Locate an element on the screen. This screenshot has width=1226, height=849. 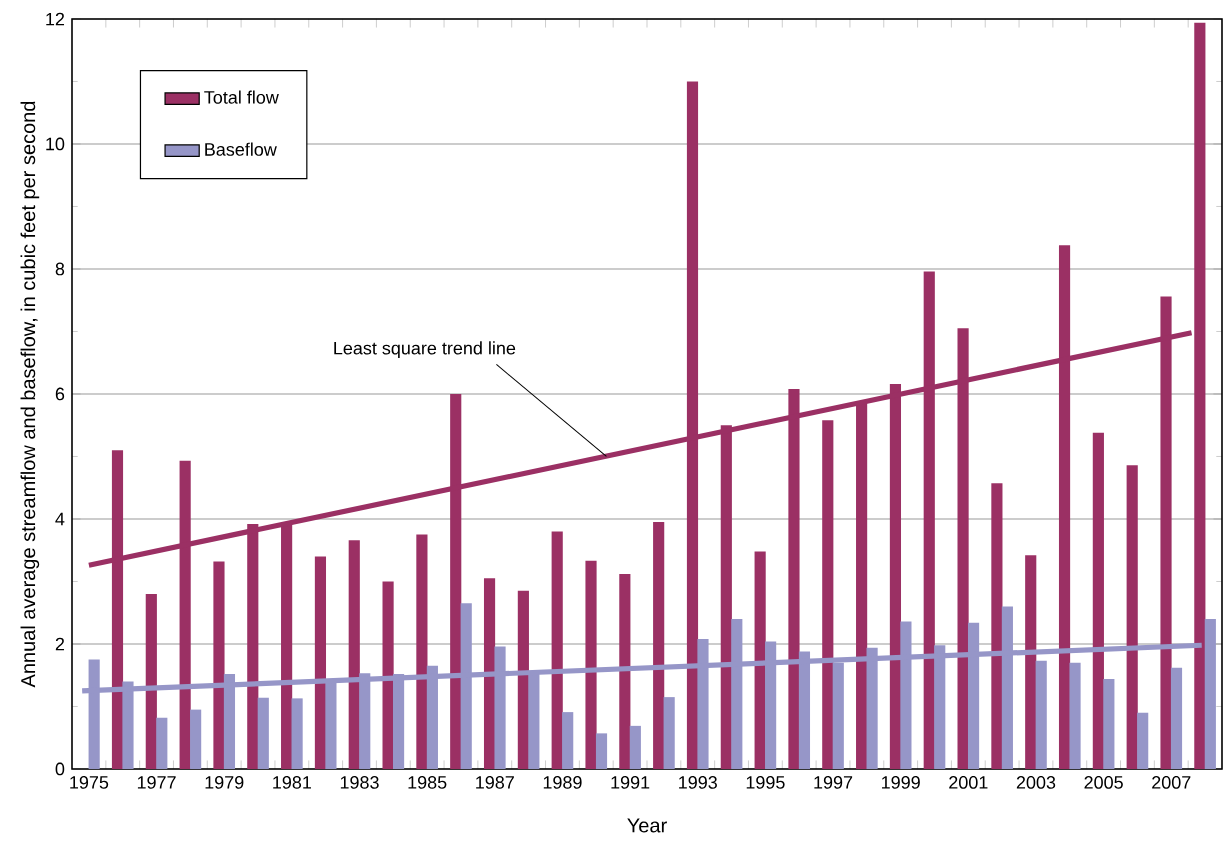
x-tick-label: 1985 is located at coordinates (427, 782).